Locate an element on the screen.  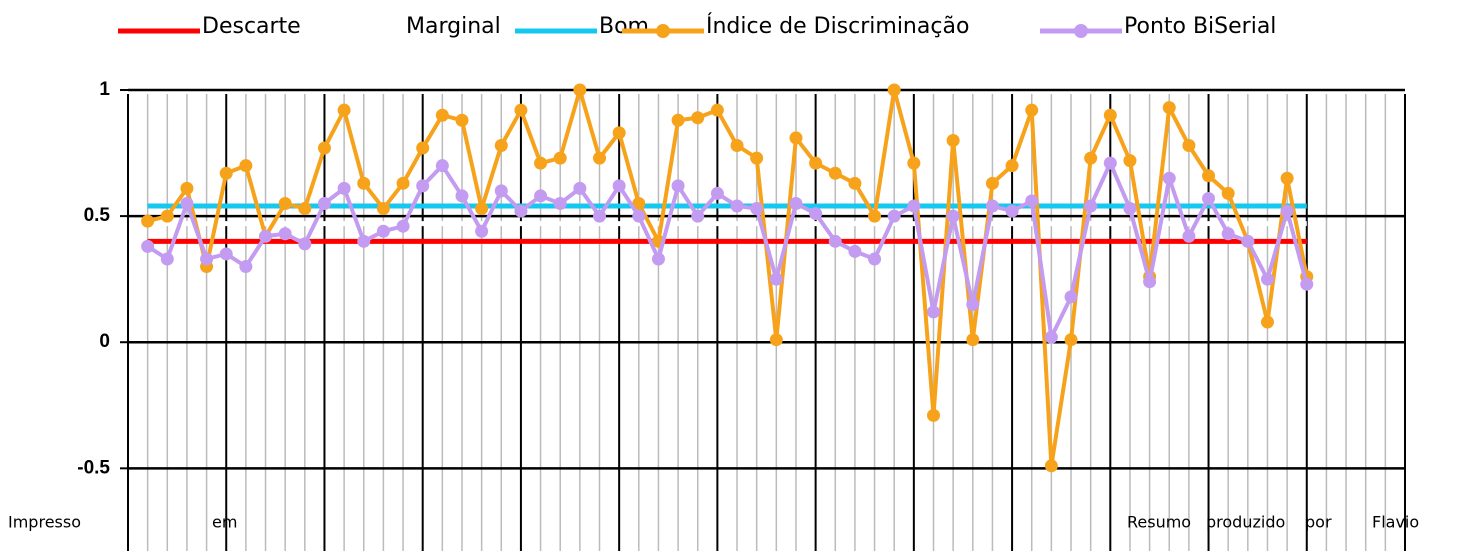
footer-text: produzido is located at coordinates (1245, 522).